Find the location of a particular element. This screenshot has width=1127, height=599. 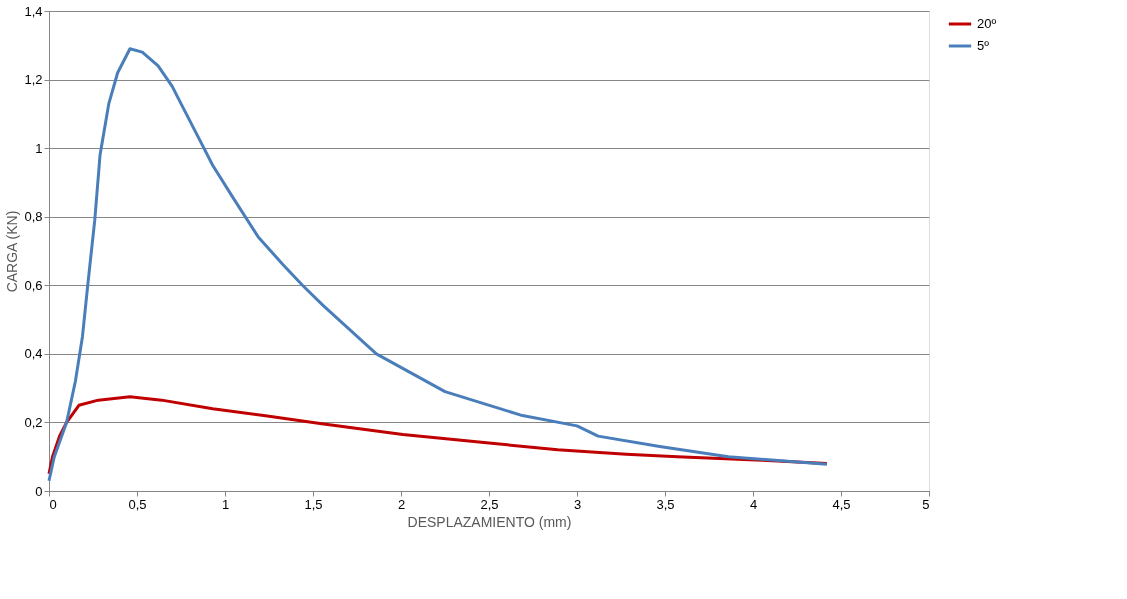

x-axis-title: DESPLAZAMIENTO (mm) is located at coordinates (489, 521).